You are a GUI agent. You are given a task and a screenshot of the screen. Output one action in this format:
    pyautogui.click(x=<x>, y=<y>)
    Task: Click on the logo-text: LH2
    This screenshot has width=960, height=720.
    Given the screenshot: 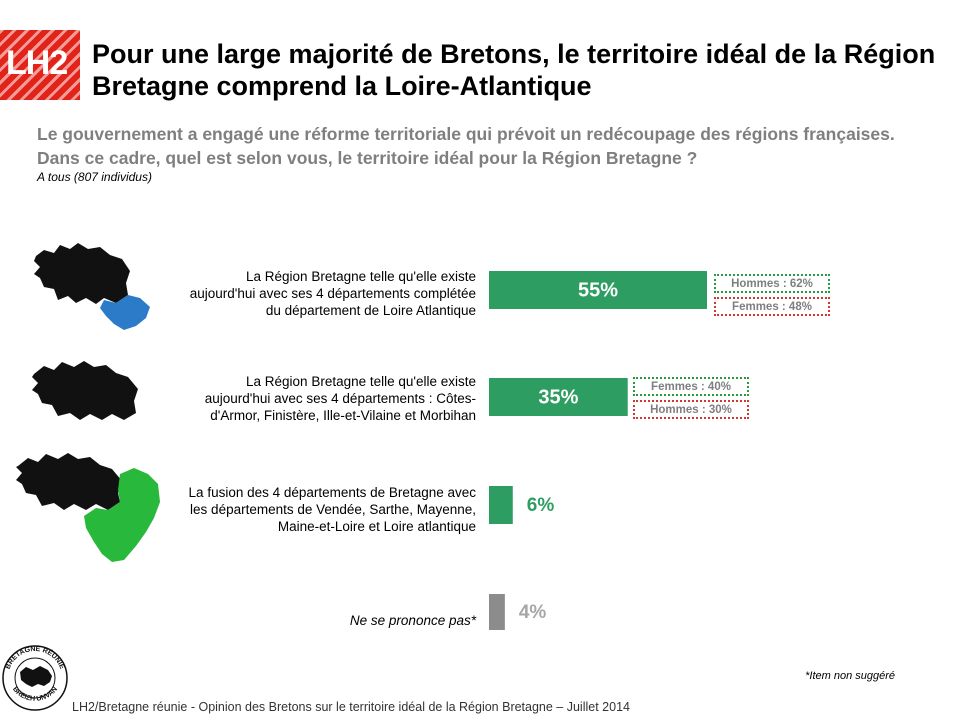 What is the action you would take?
    pyautogui.click(x=37, y=63)
    